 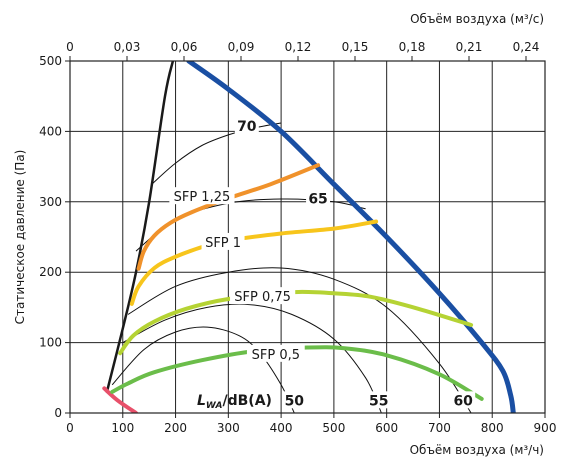 What do you see at coordinates (492, 428) in the screenshot?
I see `x-tick-label: 800` at bounding box center [492, 428].